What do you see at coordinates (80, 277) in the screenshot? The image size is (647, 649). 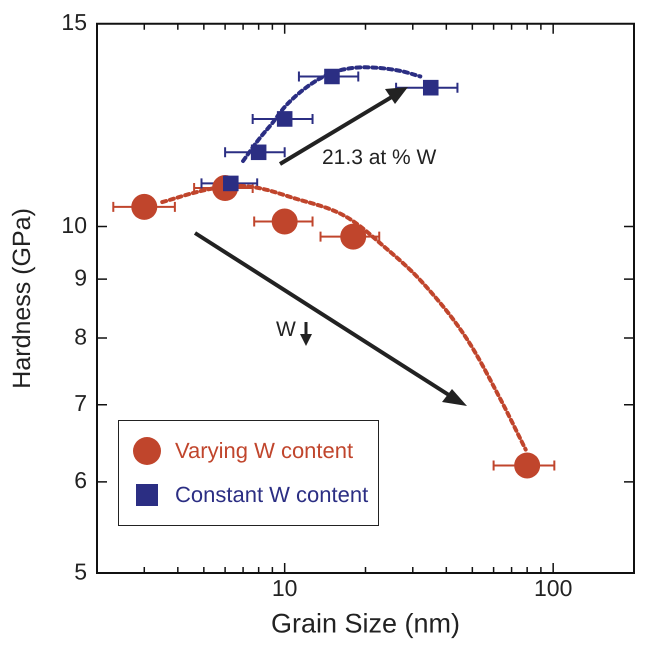 I see `y-tick-label: 9` at bounding box center [80, 277].